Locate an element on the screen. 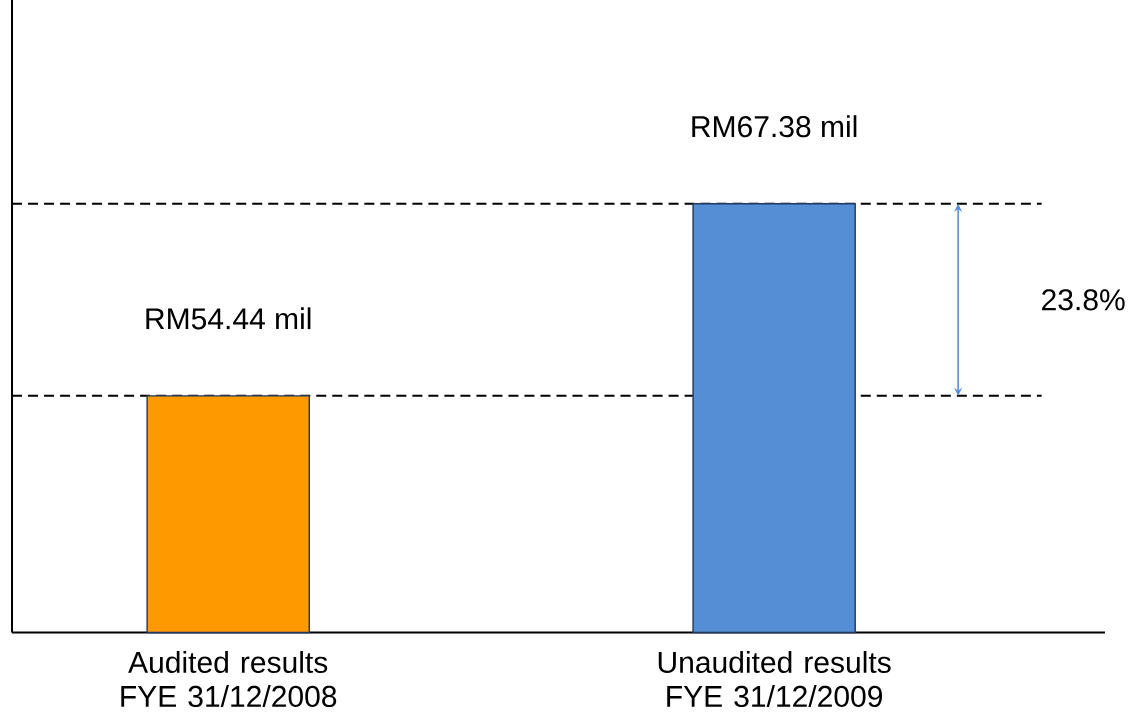 The image size is (1141, 721). data-label: RM54.44 mil is located at coordinates (228, 318).